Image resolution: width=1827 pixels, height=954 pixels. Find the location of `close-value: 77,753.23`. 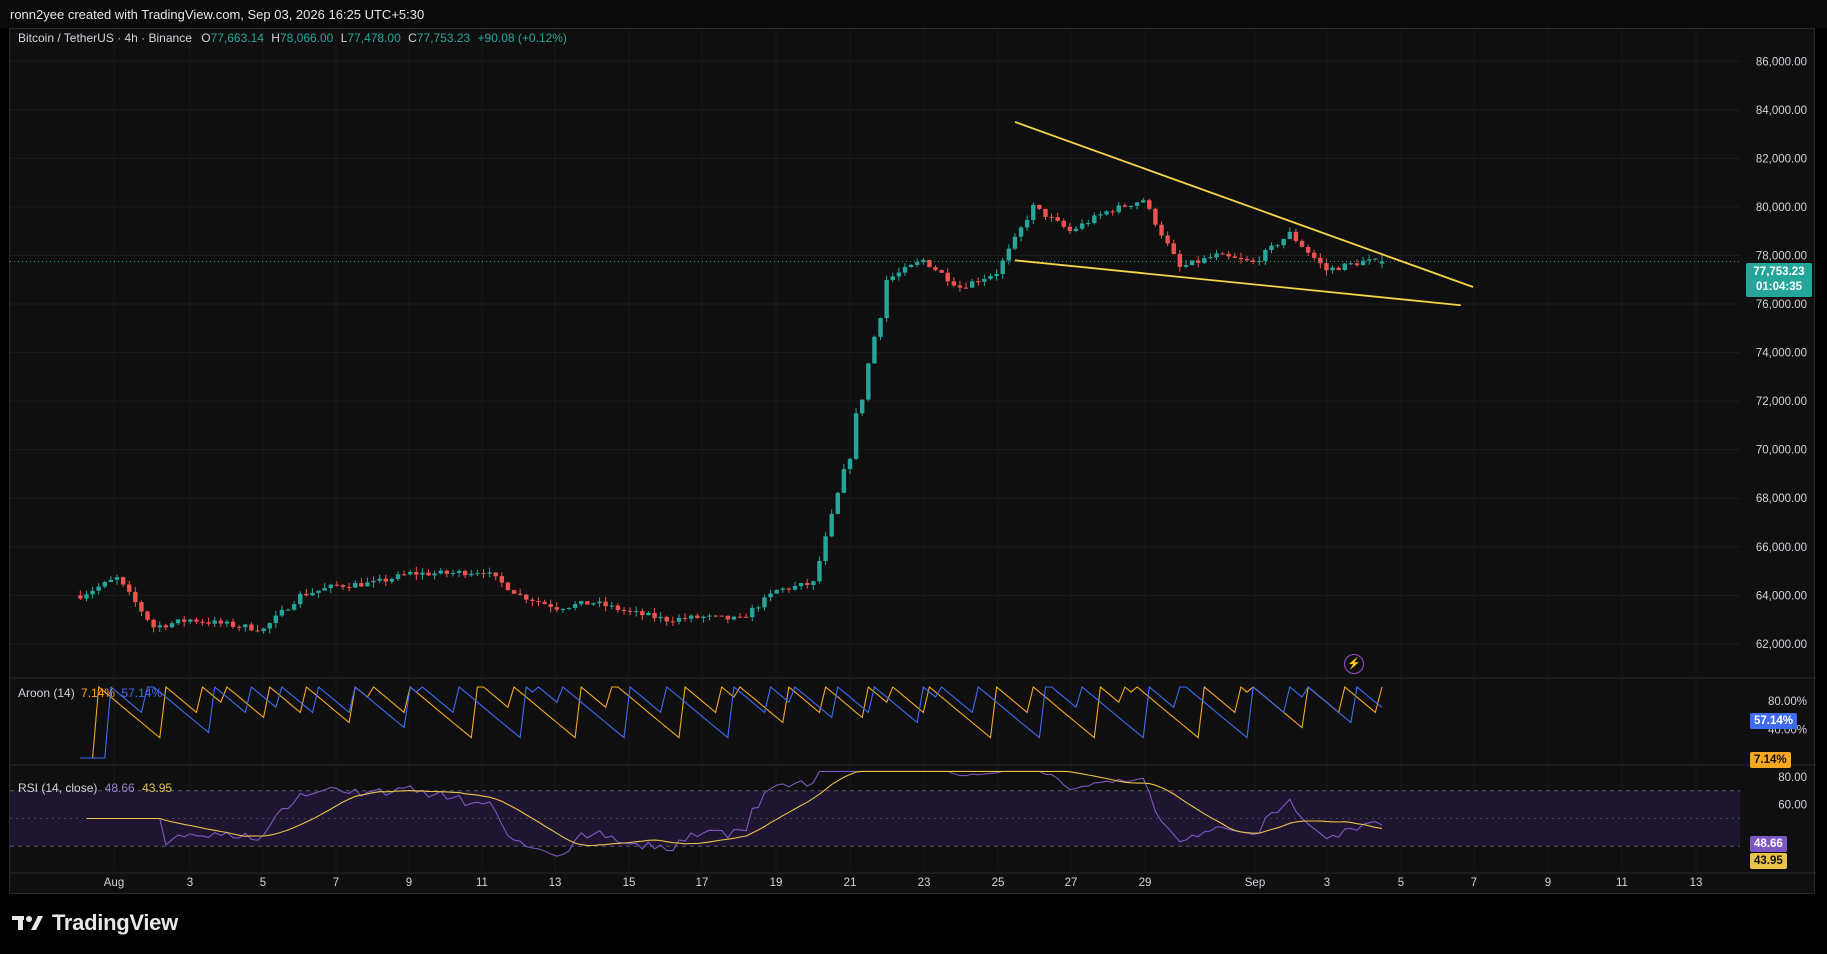

close-value: 77,753.23 is located at coordinates (443, 38).